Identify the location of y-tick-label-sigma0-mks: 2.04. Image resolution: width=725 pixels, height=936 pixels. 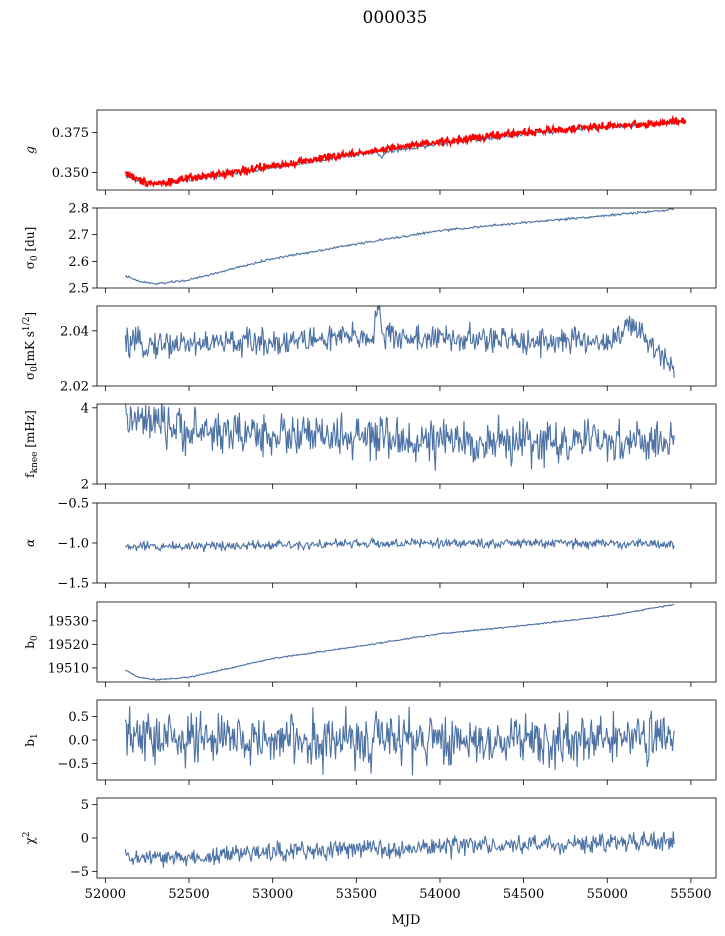
(74, 331).